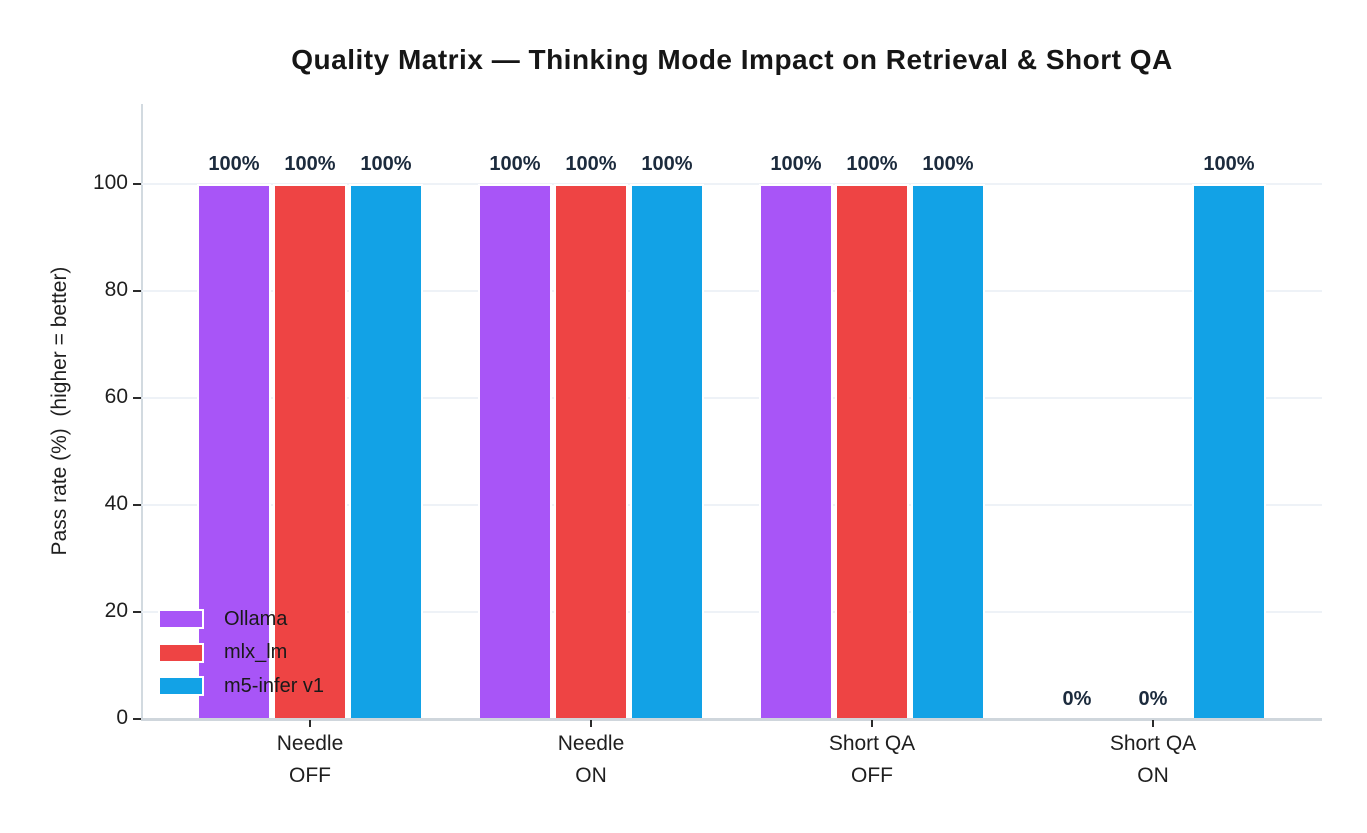  I want to click on gridline-y20, so click(732, 612).